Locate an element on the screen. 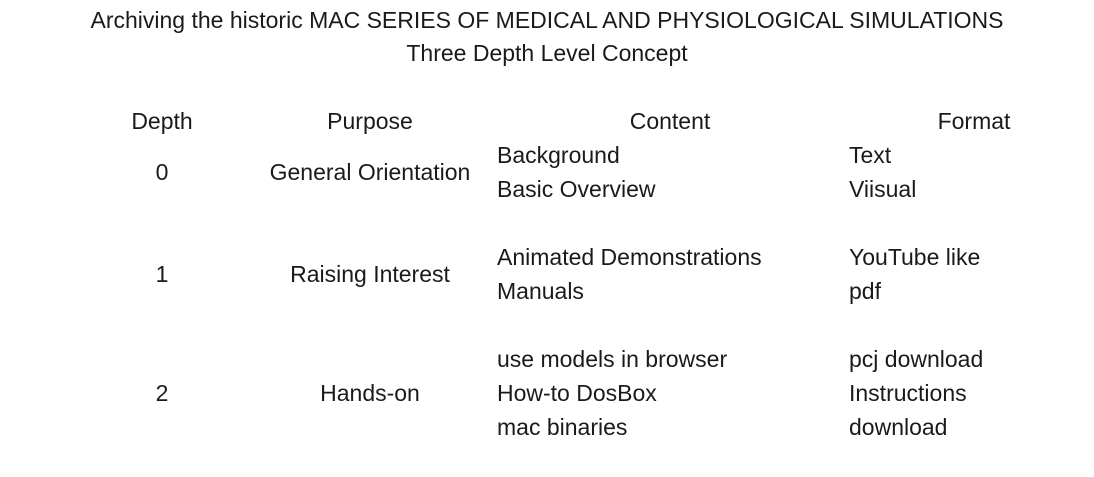  content-item: mac binaries is located at coordinates (562, 427).